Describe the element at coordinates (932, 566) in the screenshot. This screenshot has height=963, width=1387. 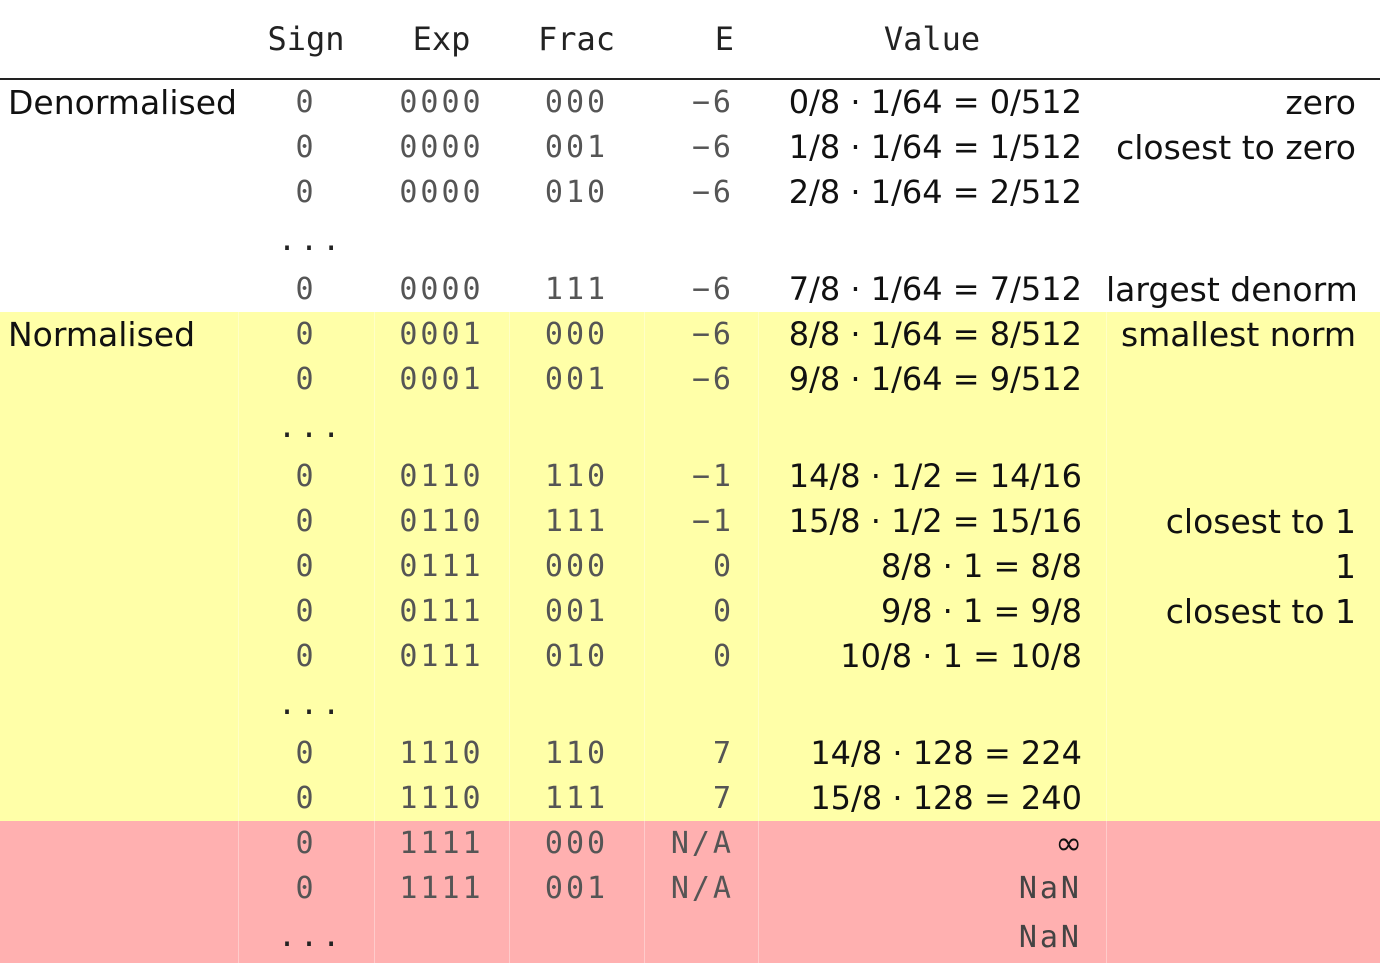
I see `value-cell: 8/8 · 1 = 8/8` at that location.